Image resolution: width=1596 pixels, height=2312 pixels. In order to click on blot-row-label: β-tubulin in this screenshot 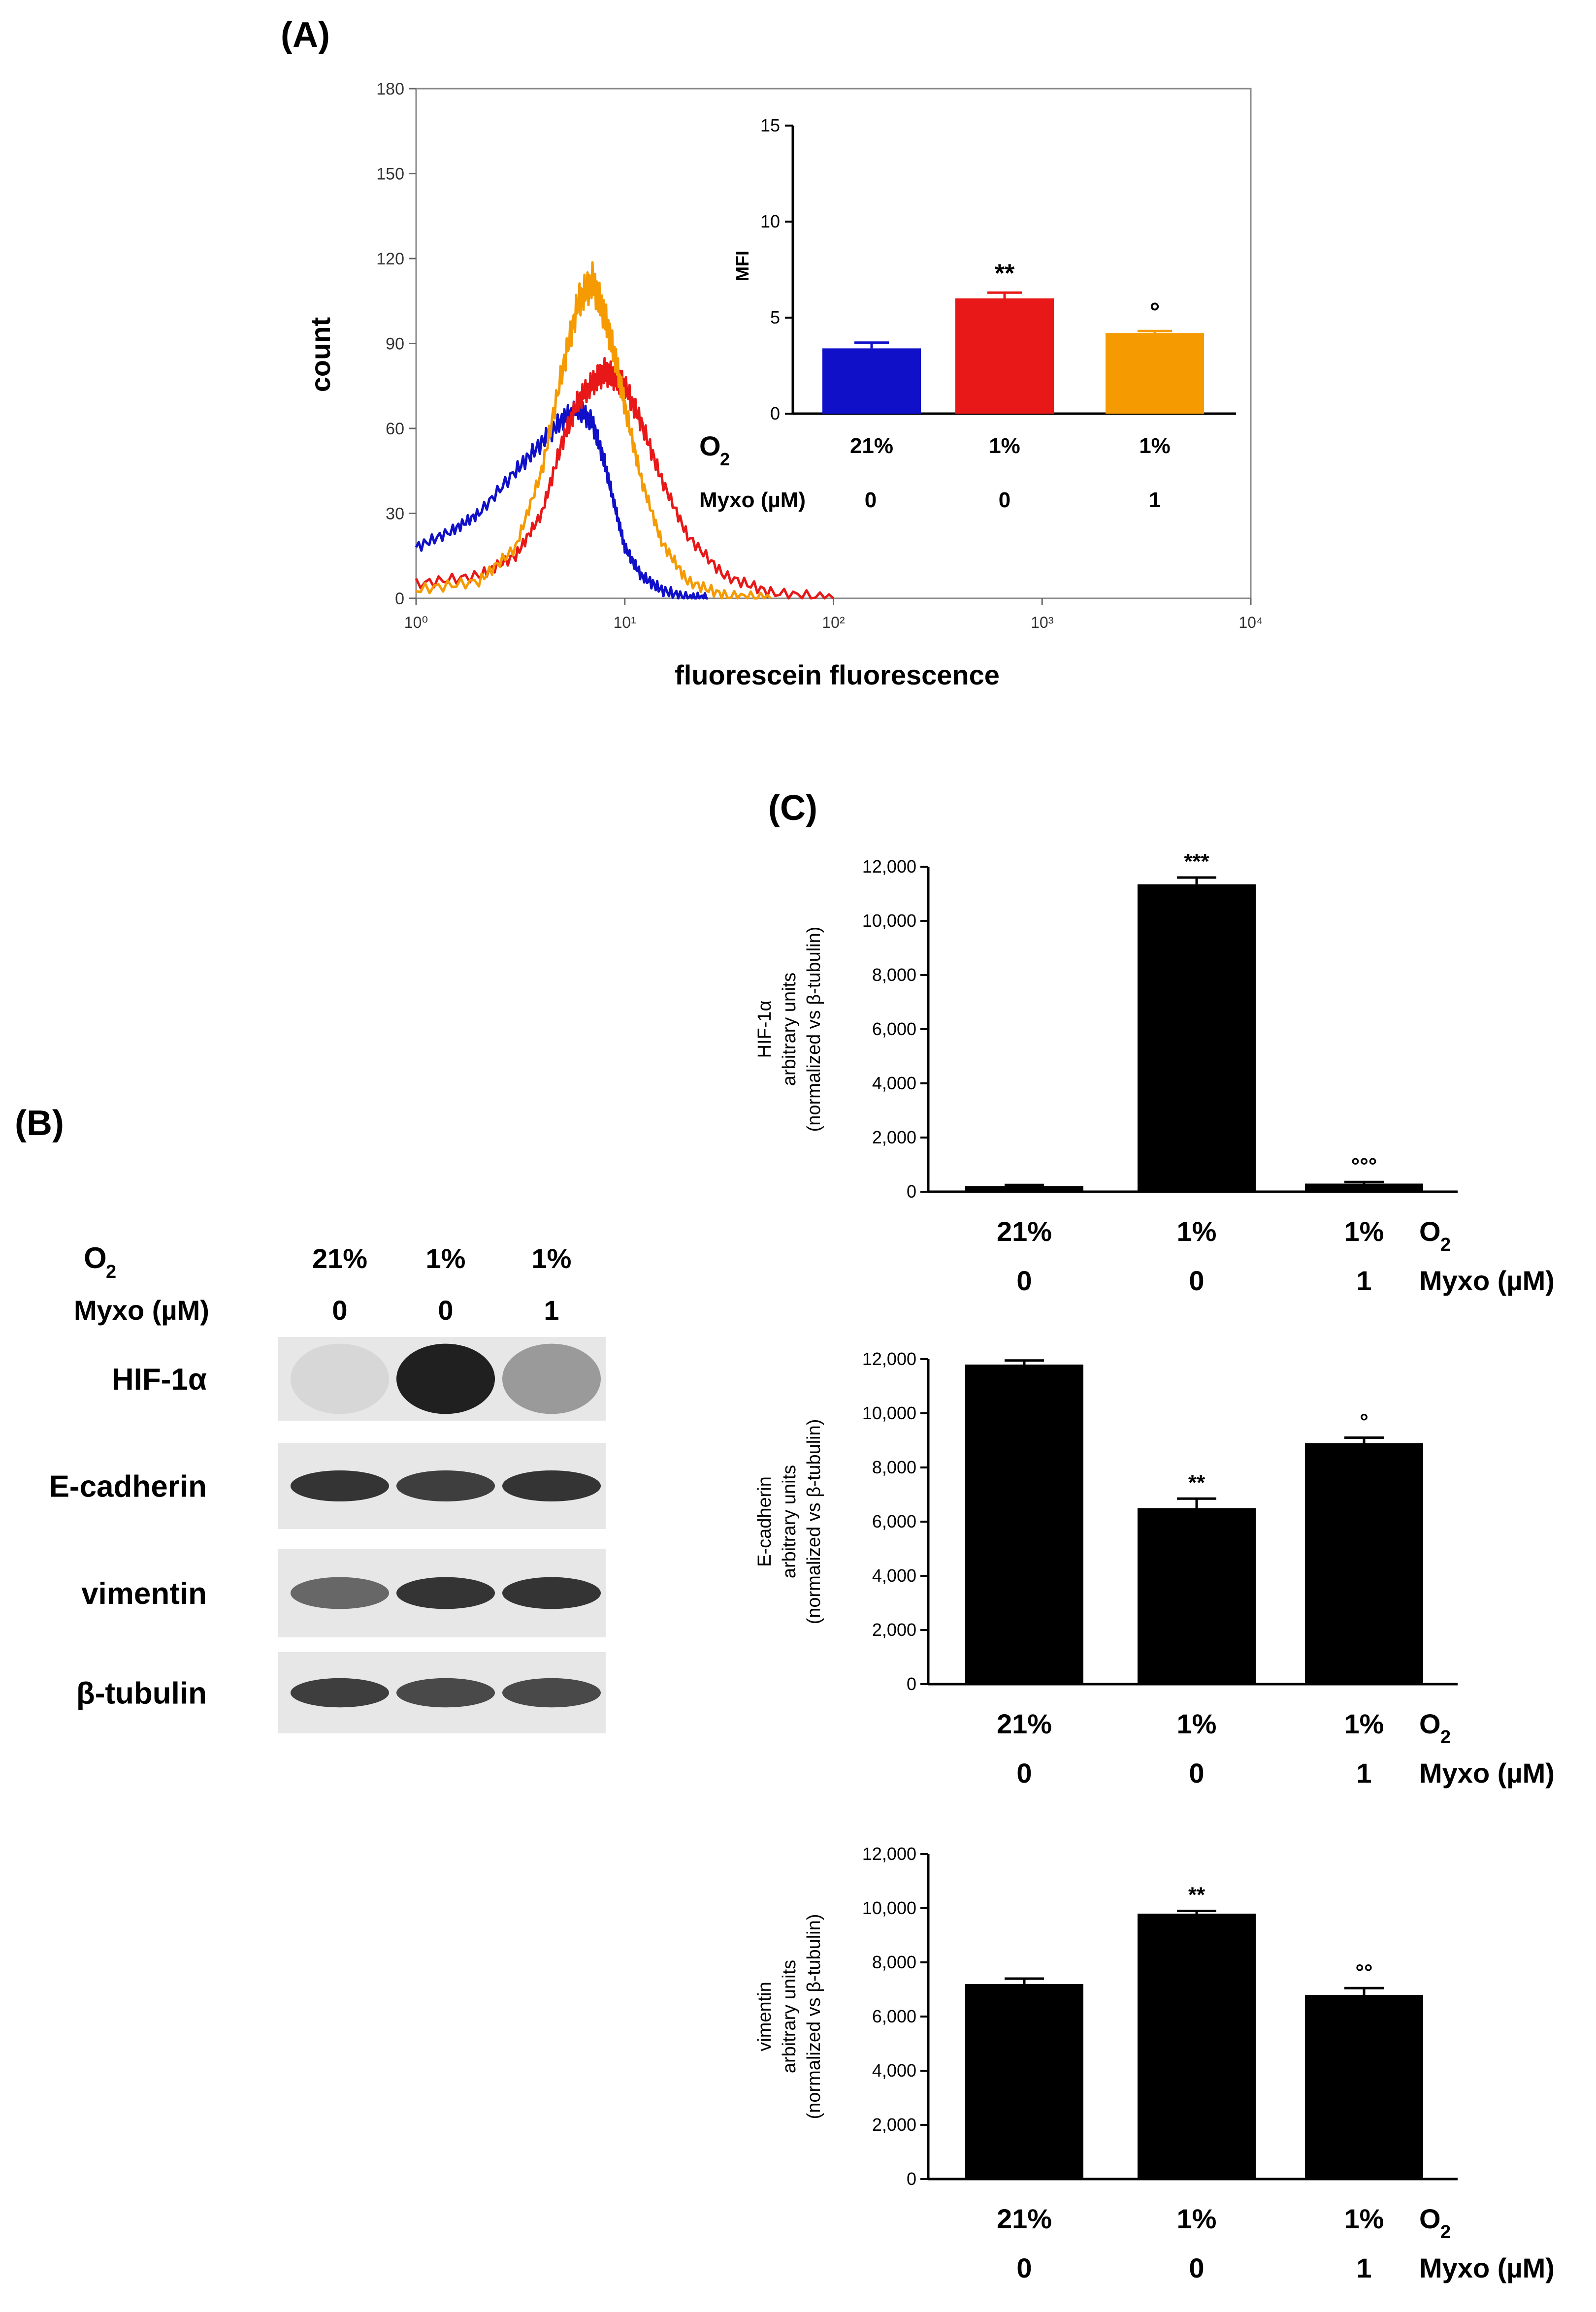, I will do `click(141, 1694)`.